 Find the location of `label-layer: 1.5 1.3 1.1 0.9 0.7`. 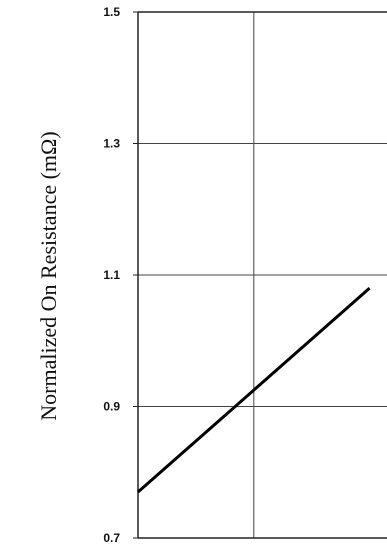

label-layer: 1.5 1.3 1.1 0.9 0.7 is located at coordinates (111, 275).